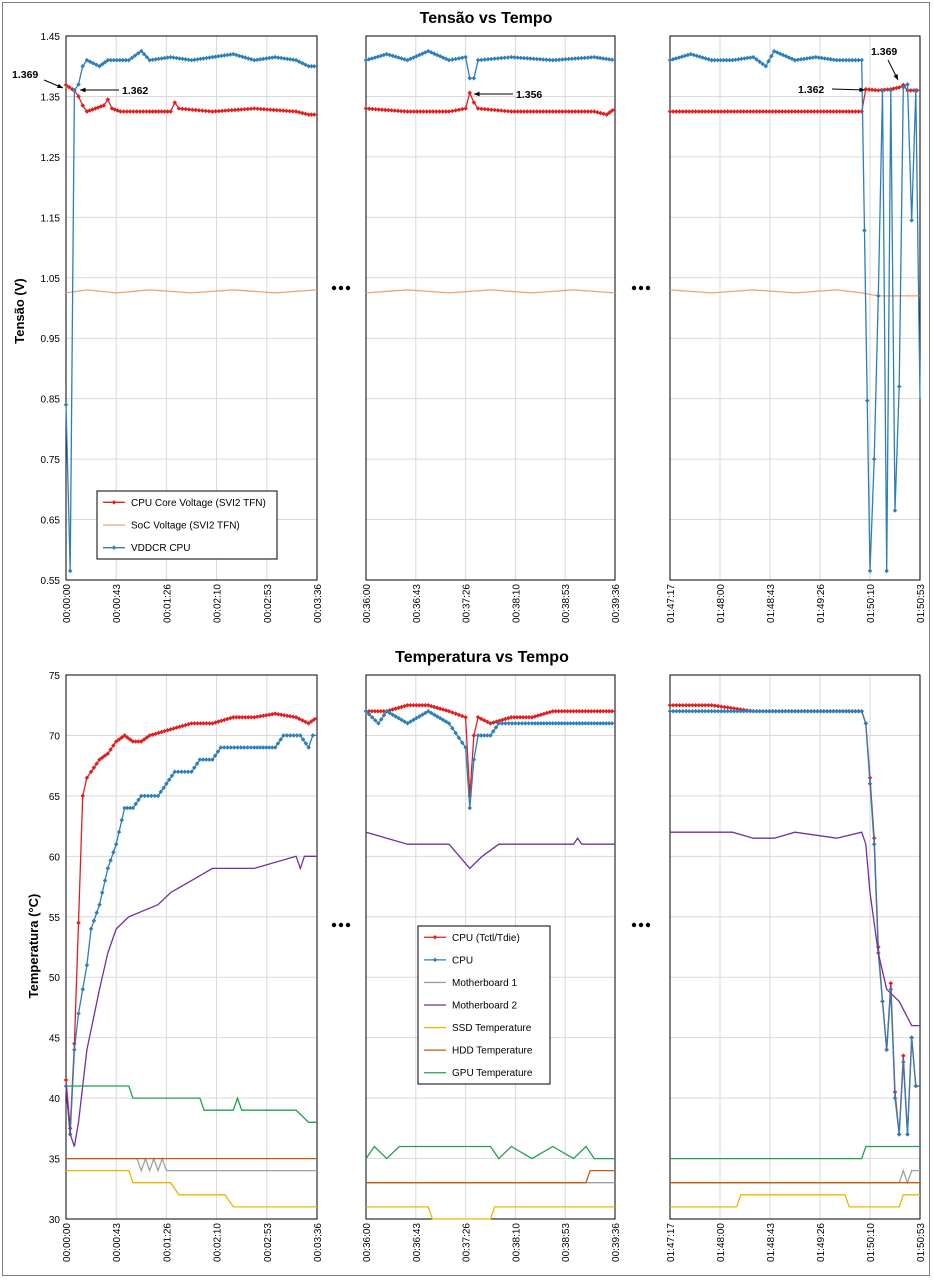 Image resolution: width=934 pixels, height=1280 pixels. I want to click on y-tick-label: 0.55, so click(51, 581).